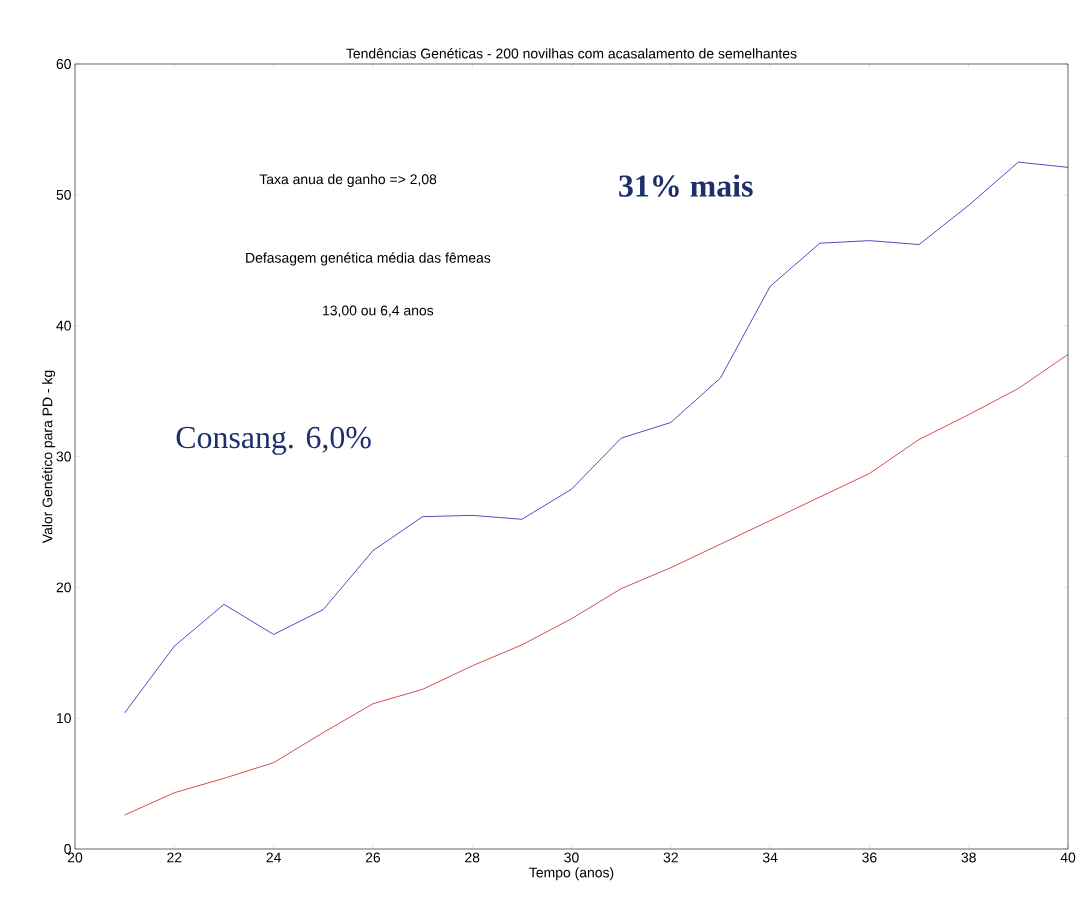 Image resolution: width=1083 pixels, height=913 pixels. What do you see at coordinates (571, 874) in the screenshot?
I see `x-axis-title: Tempo (anos)` at bounding box center [571, 874].